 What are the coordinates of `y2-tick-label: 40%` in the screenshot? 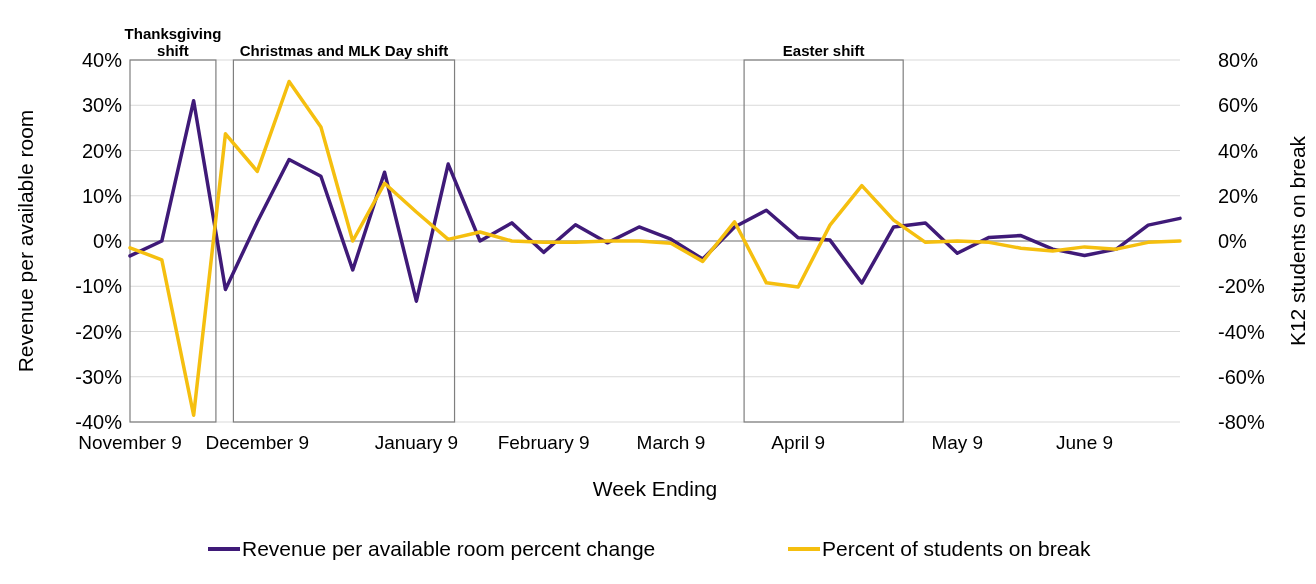 It's located at (1238, 150).